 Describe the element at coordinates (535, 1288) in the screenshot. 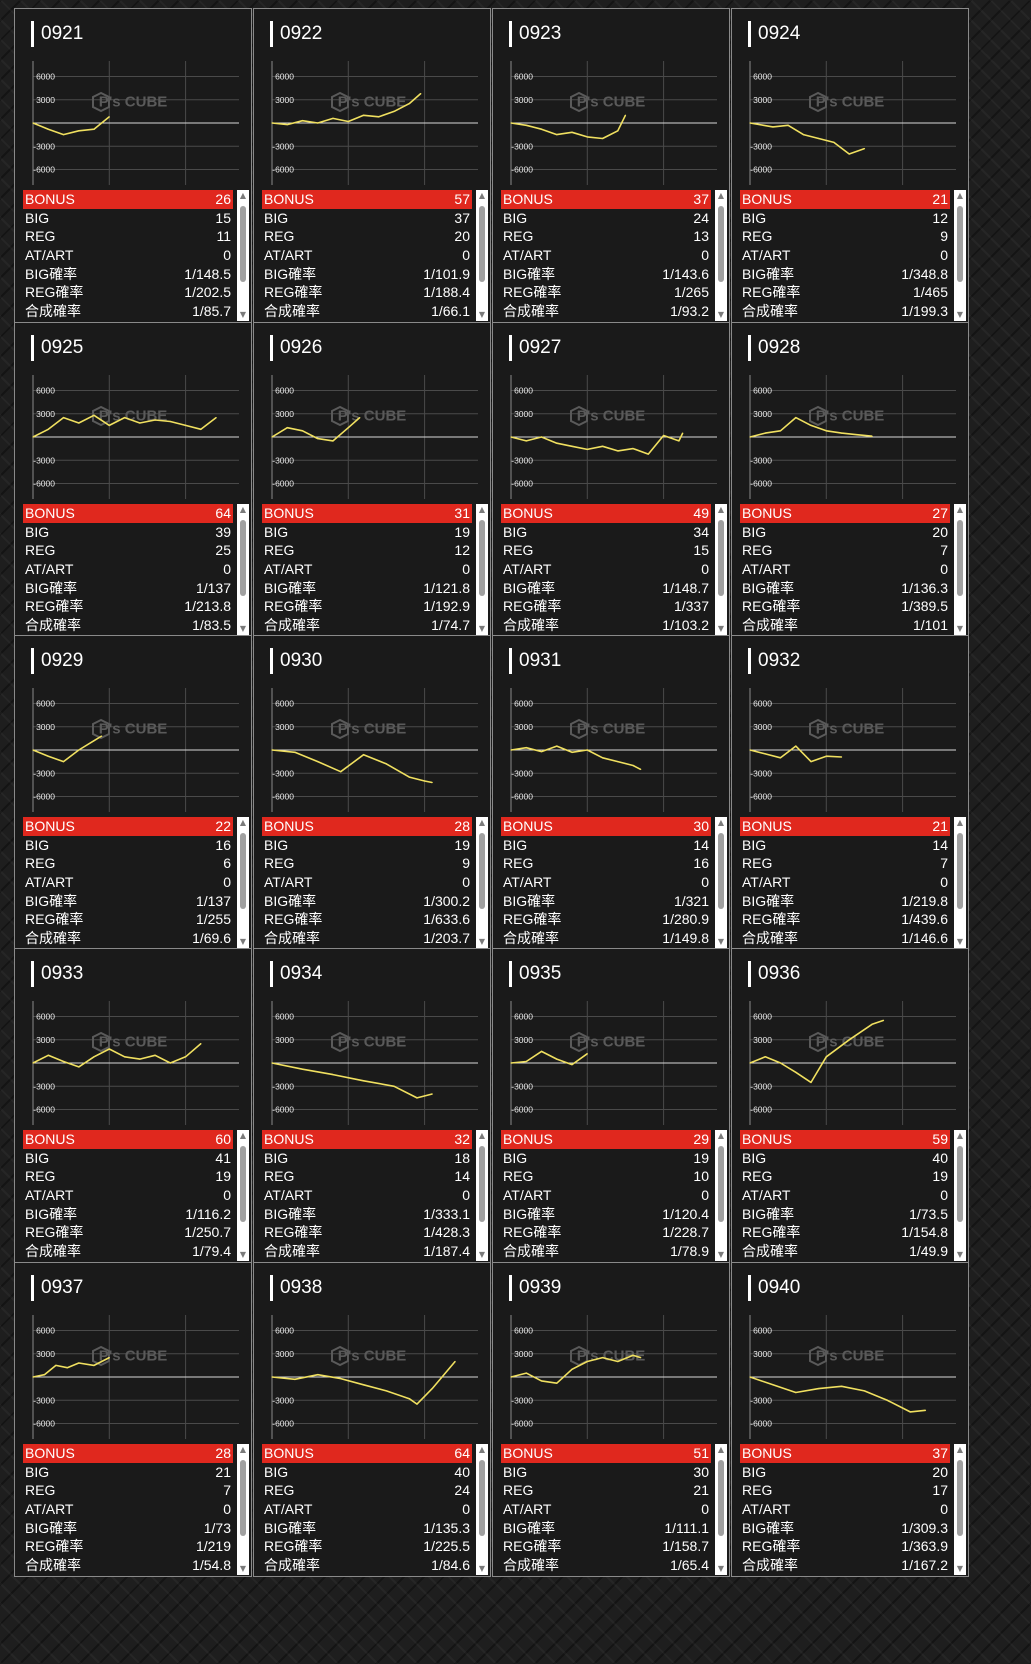

I see `machine-number: 0939` at that location.